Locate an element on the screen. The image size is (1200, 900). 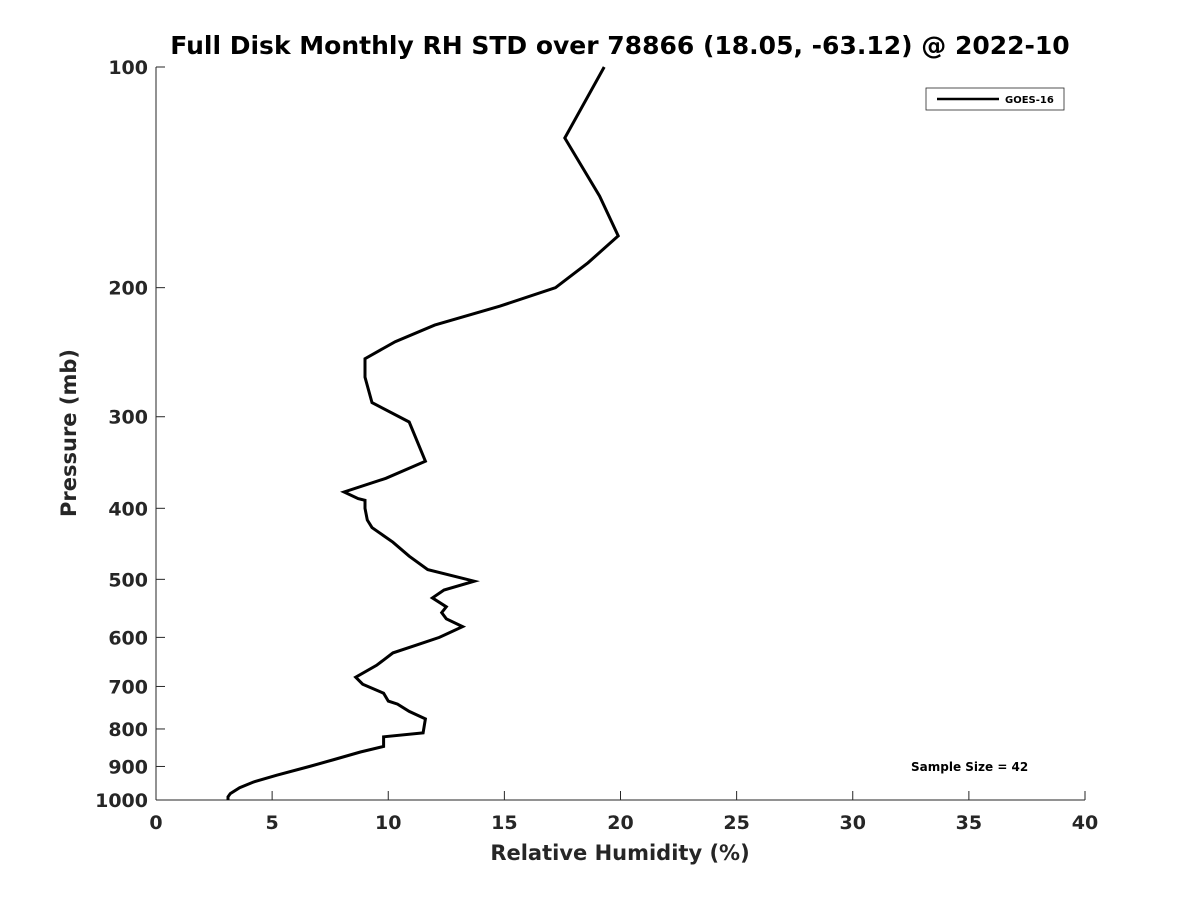
y-axis-ticks: 100 200 300 400 500 600 700 800 900 1000 is located at coordinates (130, 434).